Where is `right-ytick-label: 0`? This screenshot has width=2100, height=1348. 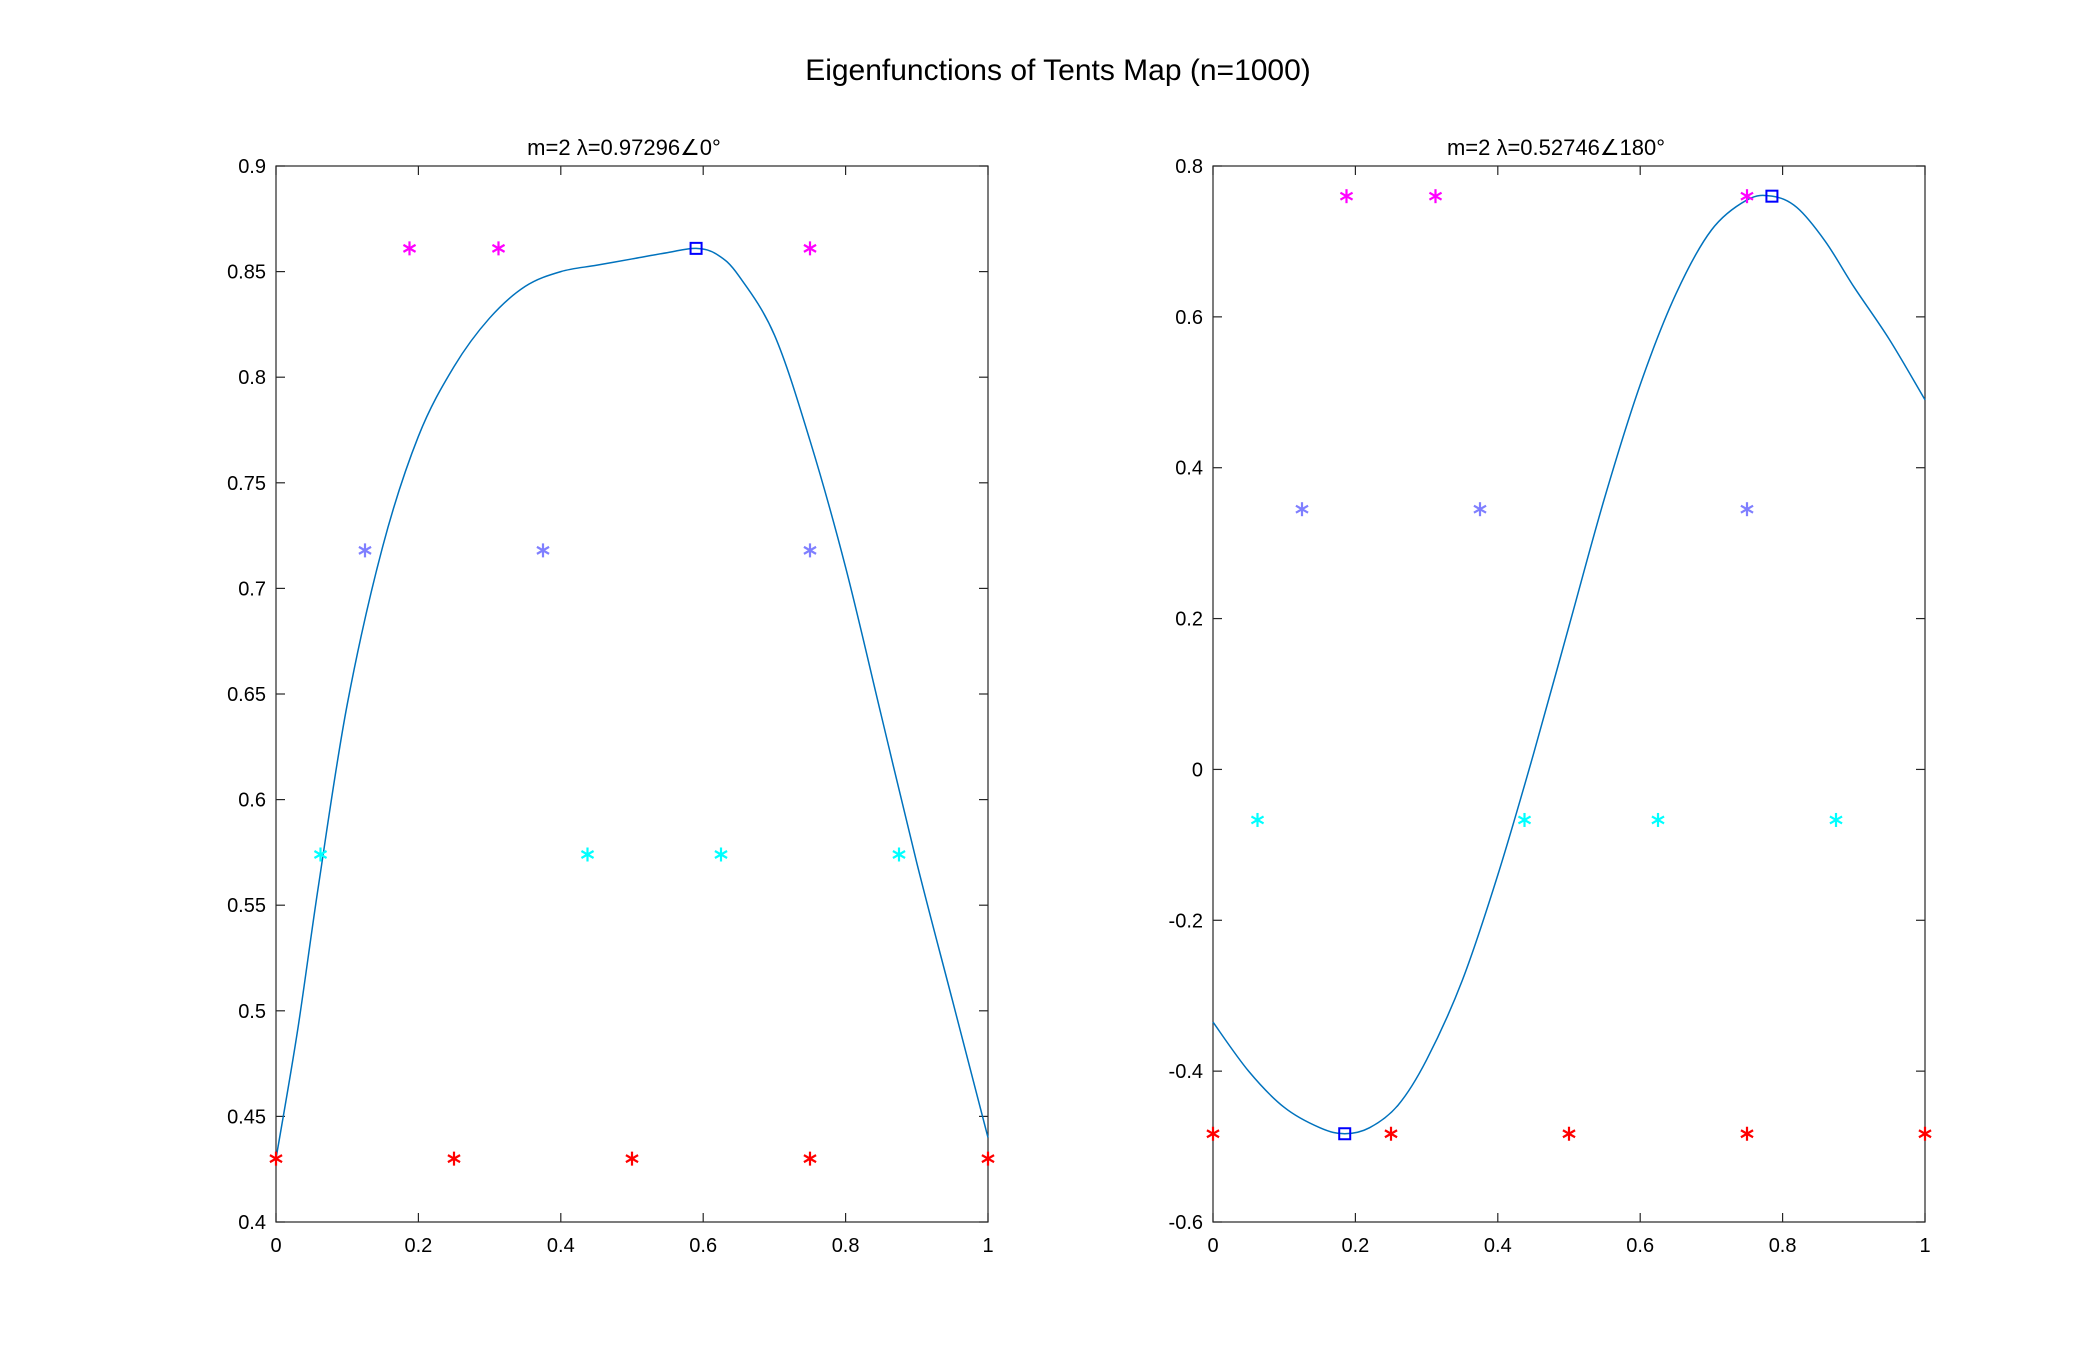 right-ytick-label: 0 is located at coordinates (1197, 770).